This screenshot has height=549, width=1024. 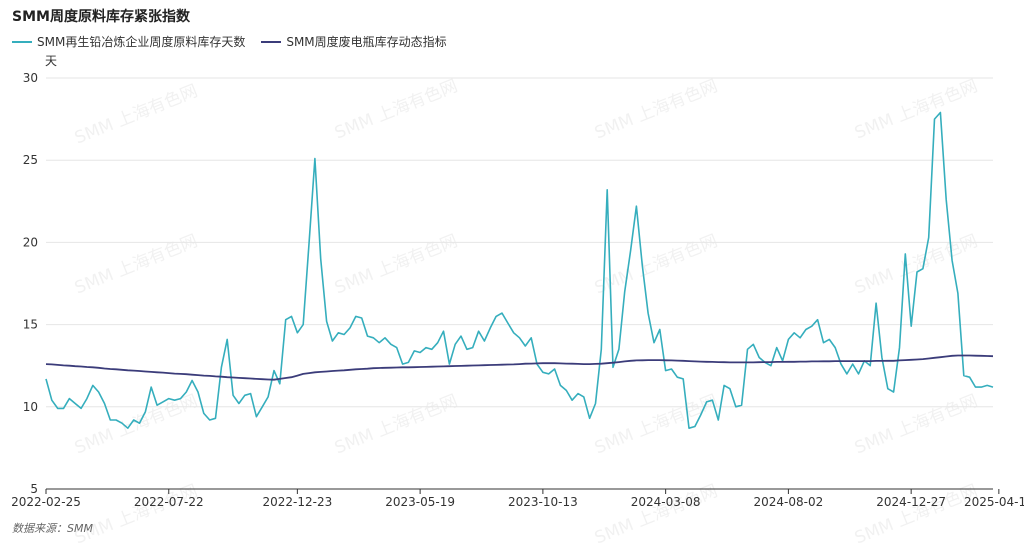 What do you see at coordinates (994, 502) in the screenshot?
I see `x-tick-label: 2025-04-11` at bounding box center [994, 502].